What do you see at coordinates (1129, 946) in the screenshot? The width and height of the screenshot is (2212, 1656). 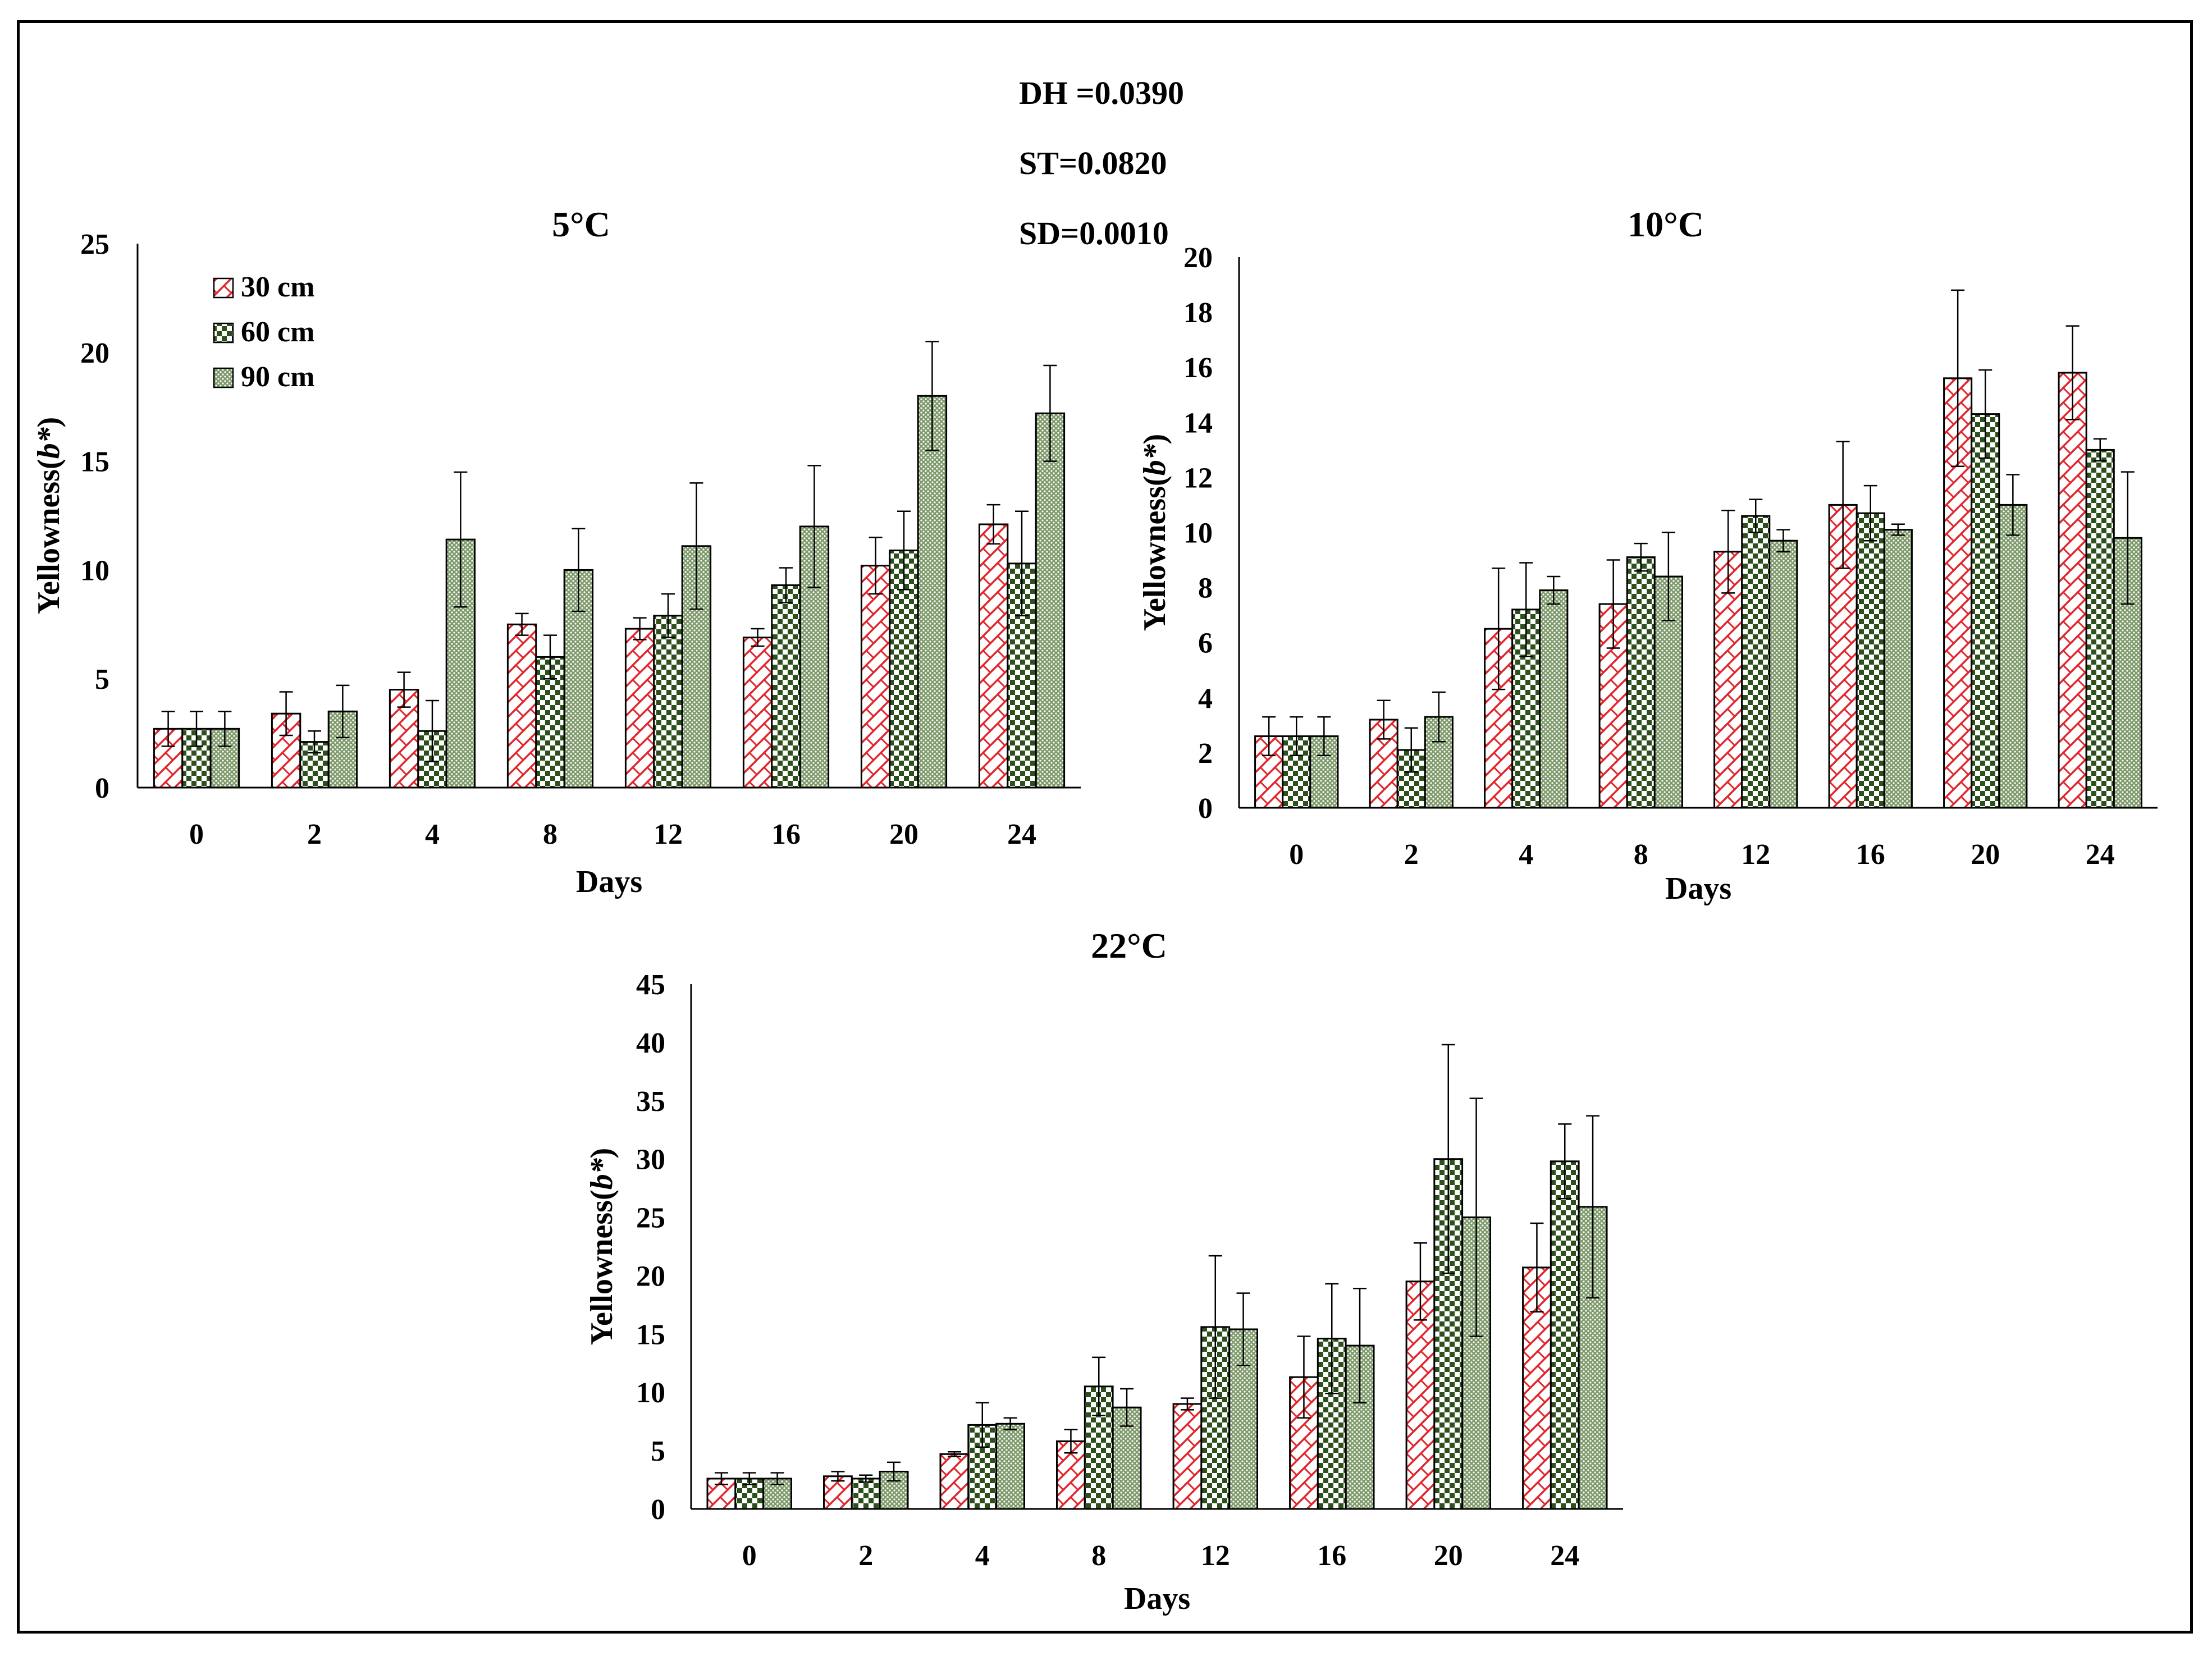 I see `chart-title: 22°C` at bounding box center [1129, 946].